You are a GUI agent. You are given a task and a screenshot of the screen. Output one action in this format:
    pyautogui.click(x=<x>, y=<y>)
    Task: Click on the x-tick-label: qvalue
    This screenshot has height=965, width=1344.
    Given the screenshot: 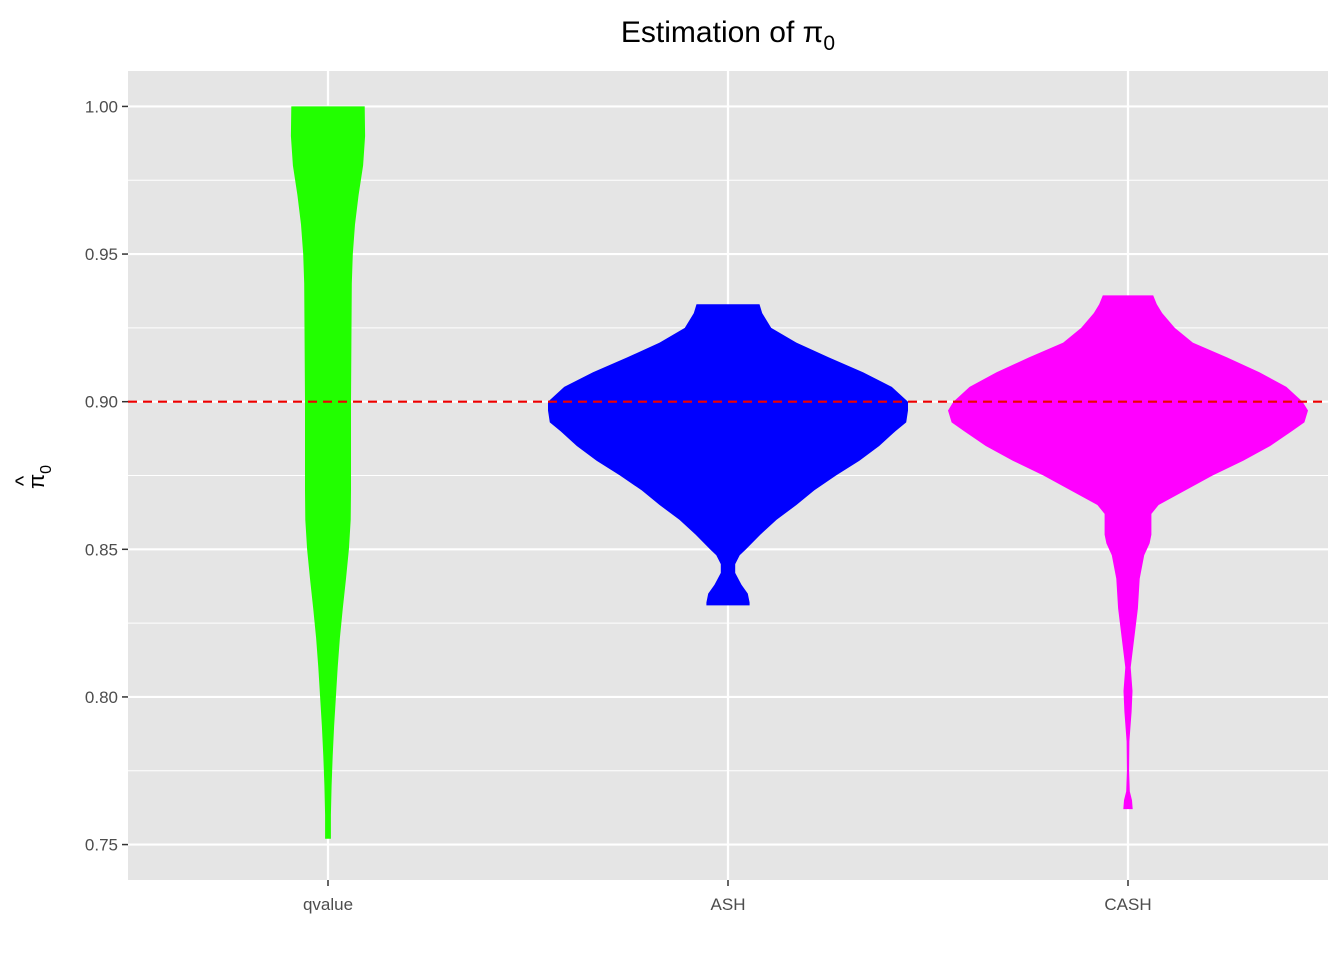 What is the action you would take?
    pyautogui.click(x=328, y=904)
    